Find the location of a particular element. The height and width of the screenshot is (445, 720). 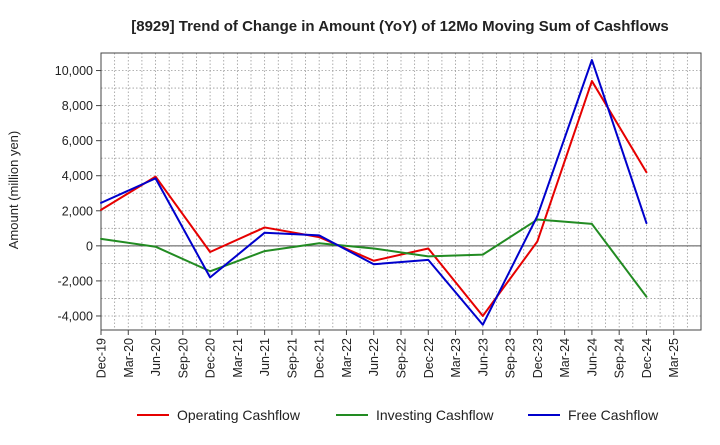

y-tick-label: -2,000 is located at coordinates (75, 281).